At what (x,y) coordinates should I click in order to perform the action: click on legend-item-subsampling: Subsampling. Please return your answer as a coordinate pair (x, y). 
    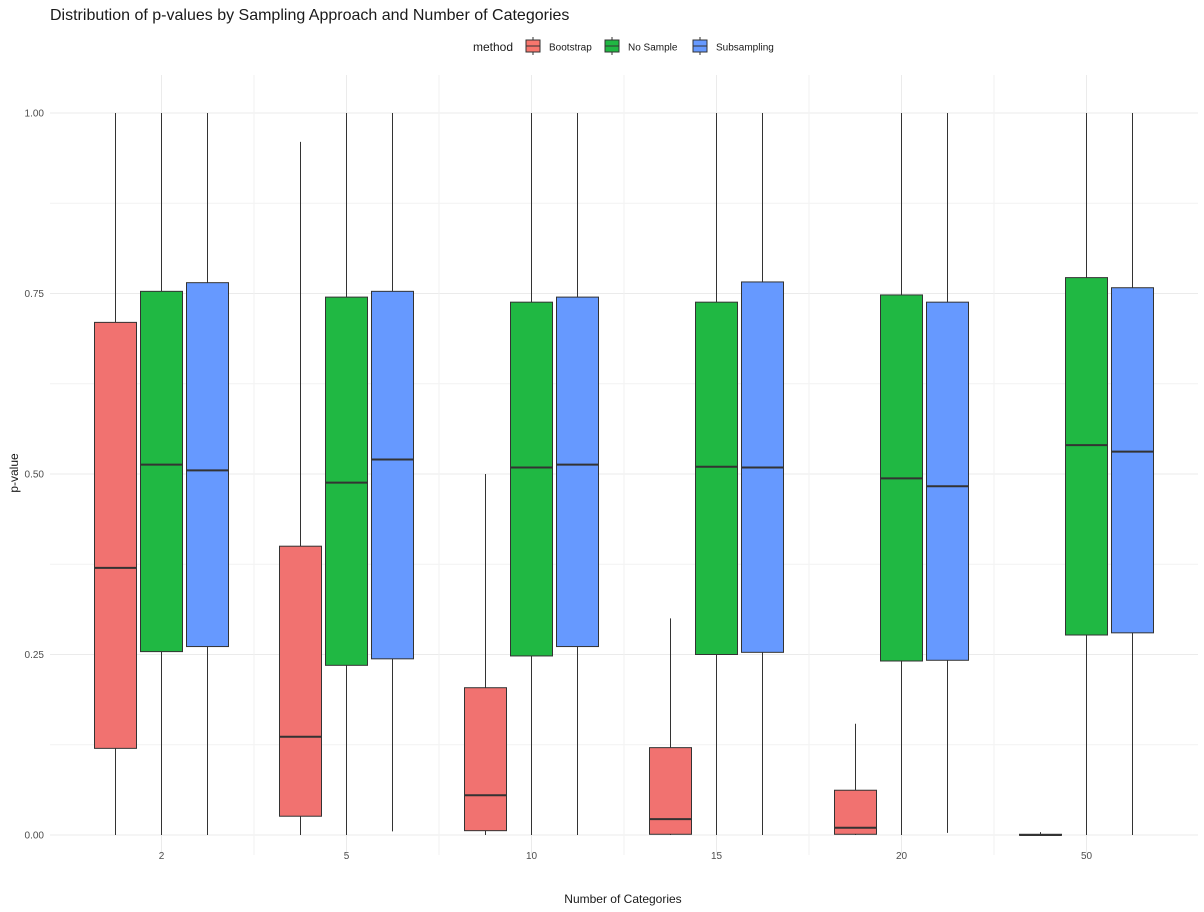
    Looking at the image, I should click on (733, 46).